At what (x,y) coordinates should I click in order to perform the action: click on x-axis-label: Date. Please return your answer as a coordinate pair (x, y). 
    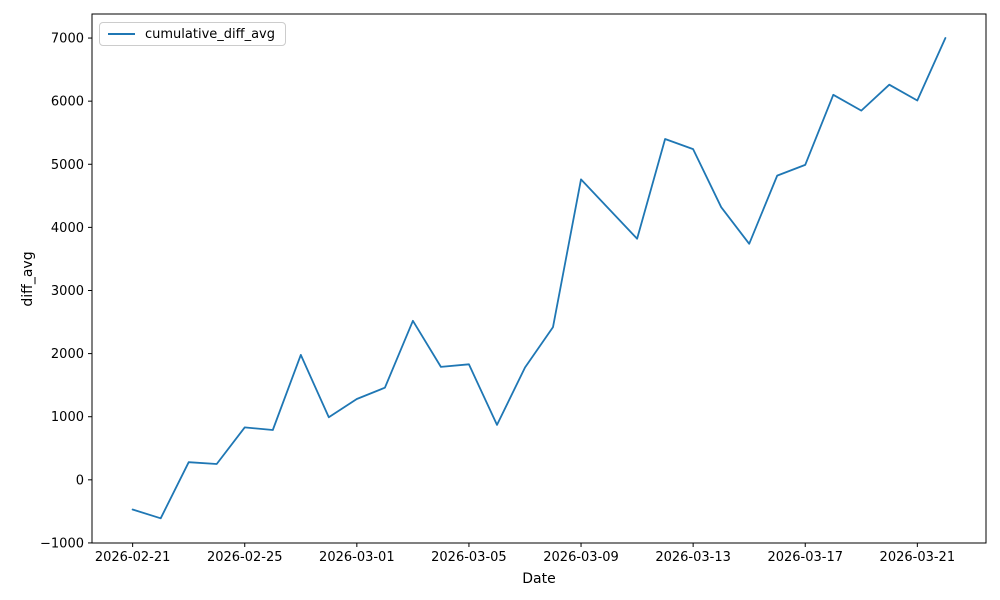
    Looking at the image, I should click on (539, 579).